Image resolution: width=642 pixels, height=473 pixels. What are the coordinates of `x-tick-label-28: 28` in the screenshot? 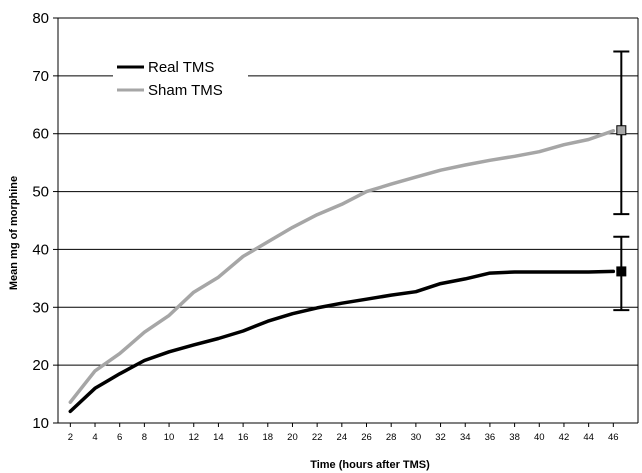 It's located at (391, 437).